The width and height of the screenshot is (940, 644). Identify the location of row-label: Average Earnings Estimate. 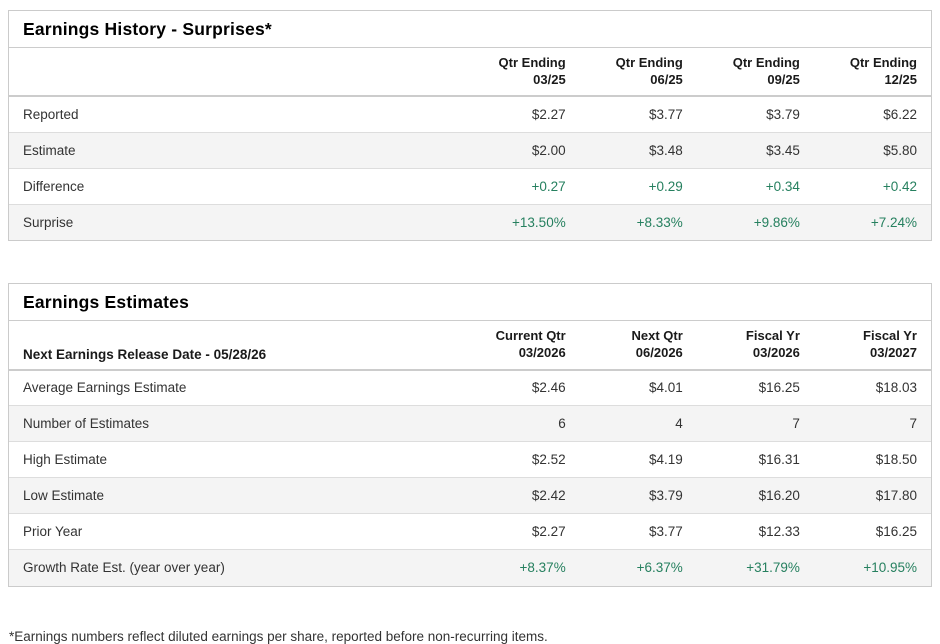
(105, 388).